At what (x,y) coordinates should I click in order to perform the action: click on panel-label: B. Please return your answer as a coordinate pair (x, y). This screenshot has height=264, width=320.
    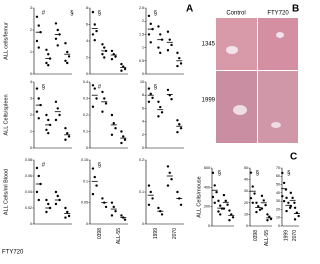
    Looking at the image, I should click on (295, 9).